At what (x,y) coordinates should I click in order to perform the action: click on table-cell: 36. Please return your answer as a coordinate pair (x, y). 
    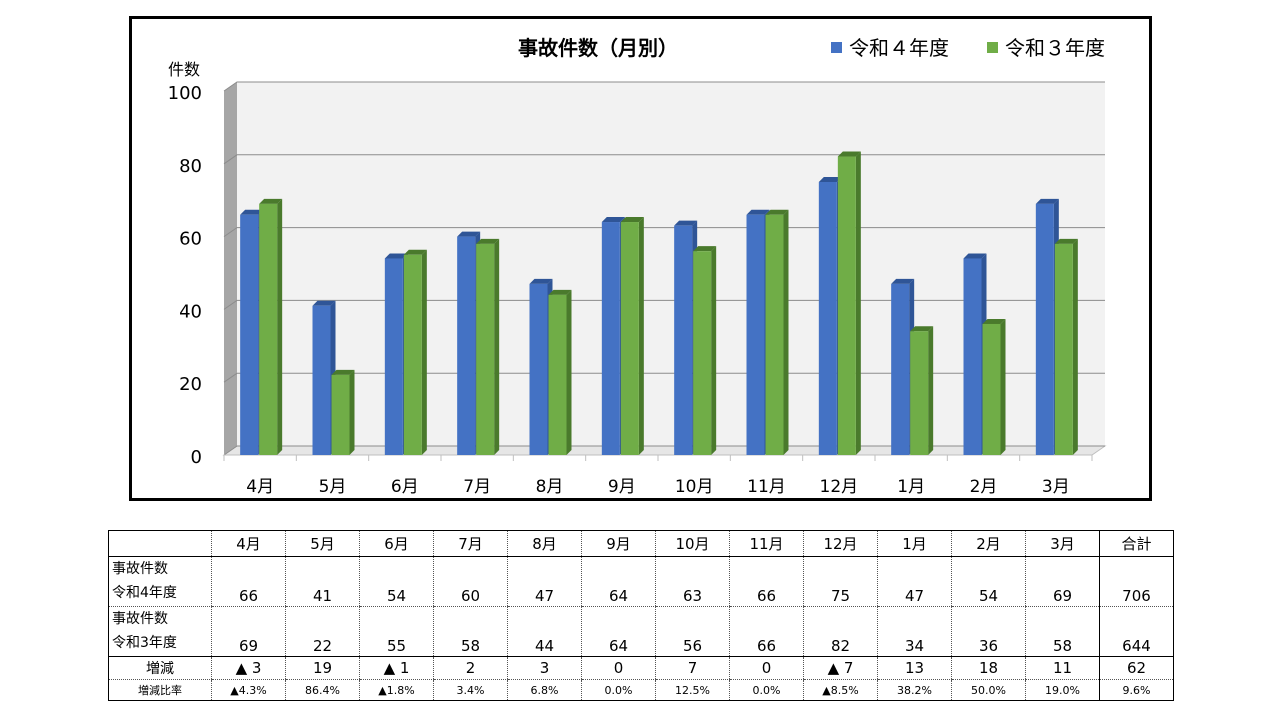
    Looking at the image, I should click on (988, 631).